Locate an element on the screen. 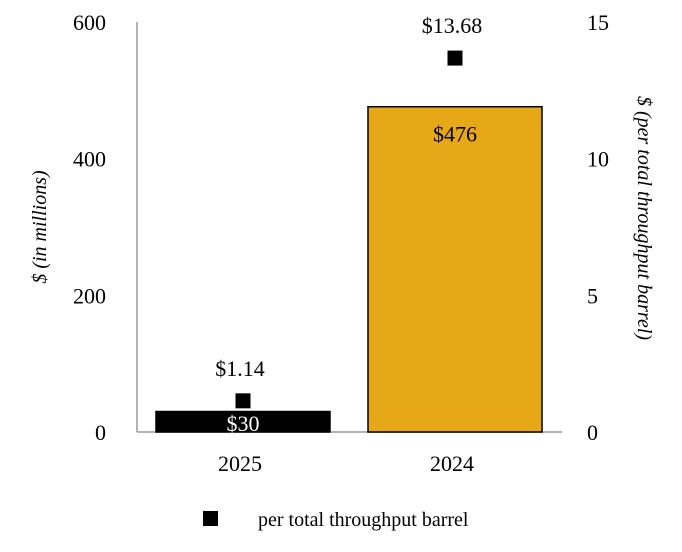  category-label: 2024 is located at coordinates (452, 463).